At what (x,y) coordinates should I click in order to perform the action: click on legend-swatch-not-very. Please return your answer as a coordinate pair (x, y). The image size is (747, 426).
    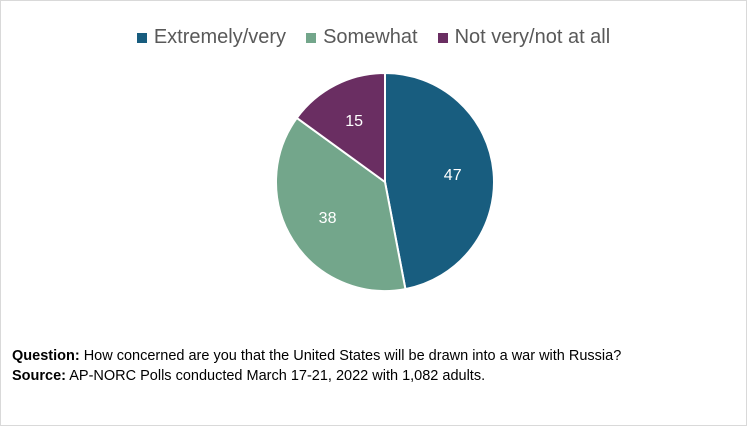
    Looking at the image, I should click on (442, 37).